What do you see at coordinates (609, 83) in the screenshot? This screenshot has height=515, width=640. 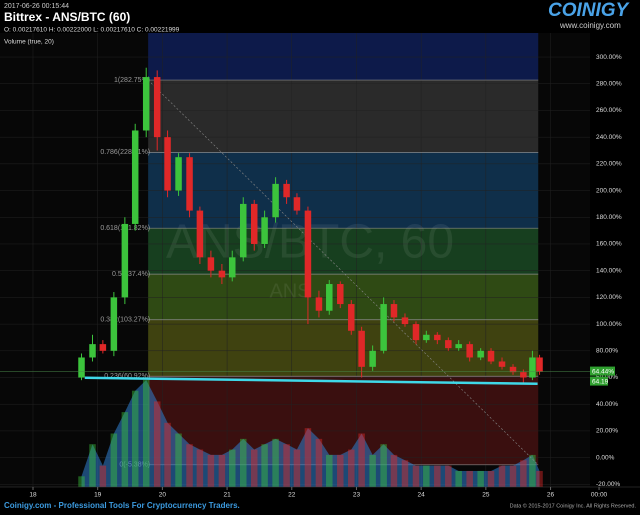 I see `y-tick-label: 280.00%` at bounding box center [609, 83].